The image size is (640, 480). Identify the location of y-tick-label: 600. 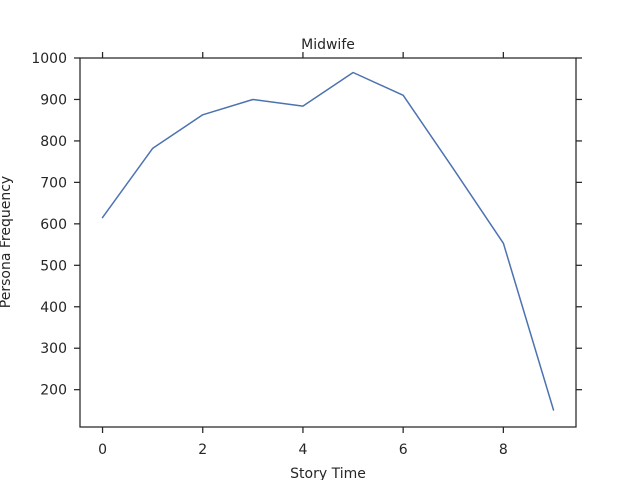
(53, 225).